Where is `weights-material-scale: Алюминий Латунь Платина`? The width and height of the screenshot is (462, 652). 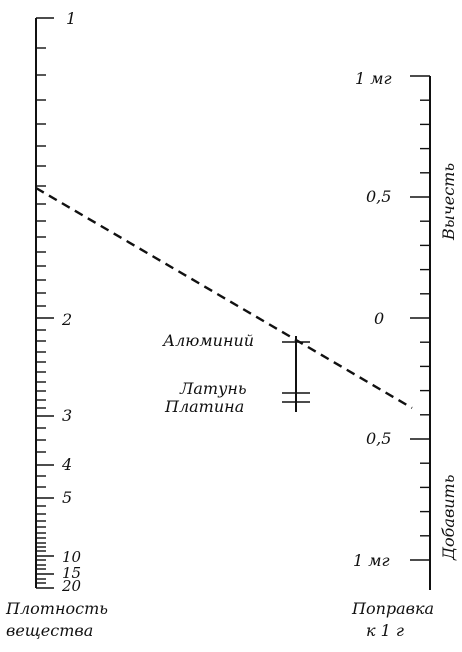
weights-material-scale: Алюминий Латунь Платина is located at coordinates (236, 373).